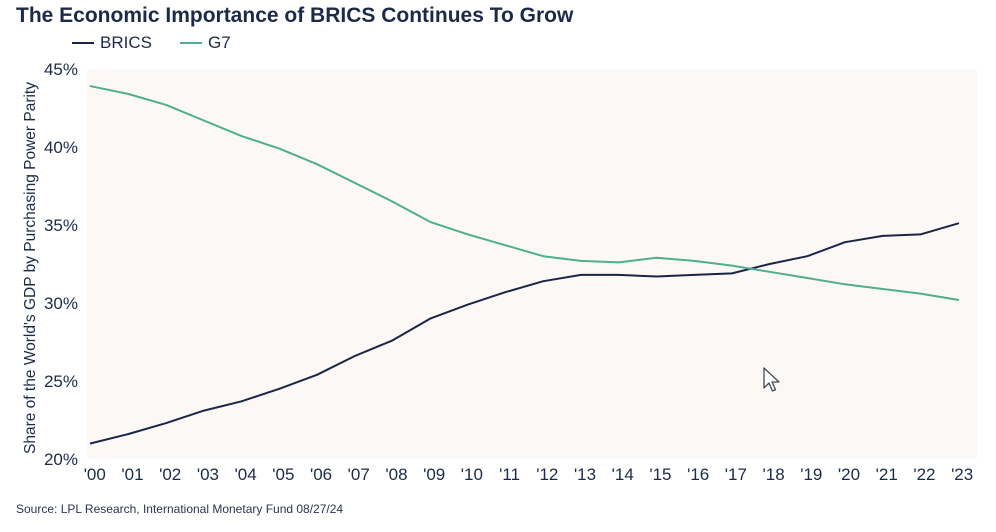  I want to click on x-tick-label: '08, so click(396, 474).